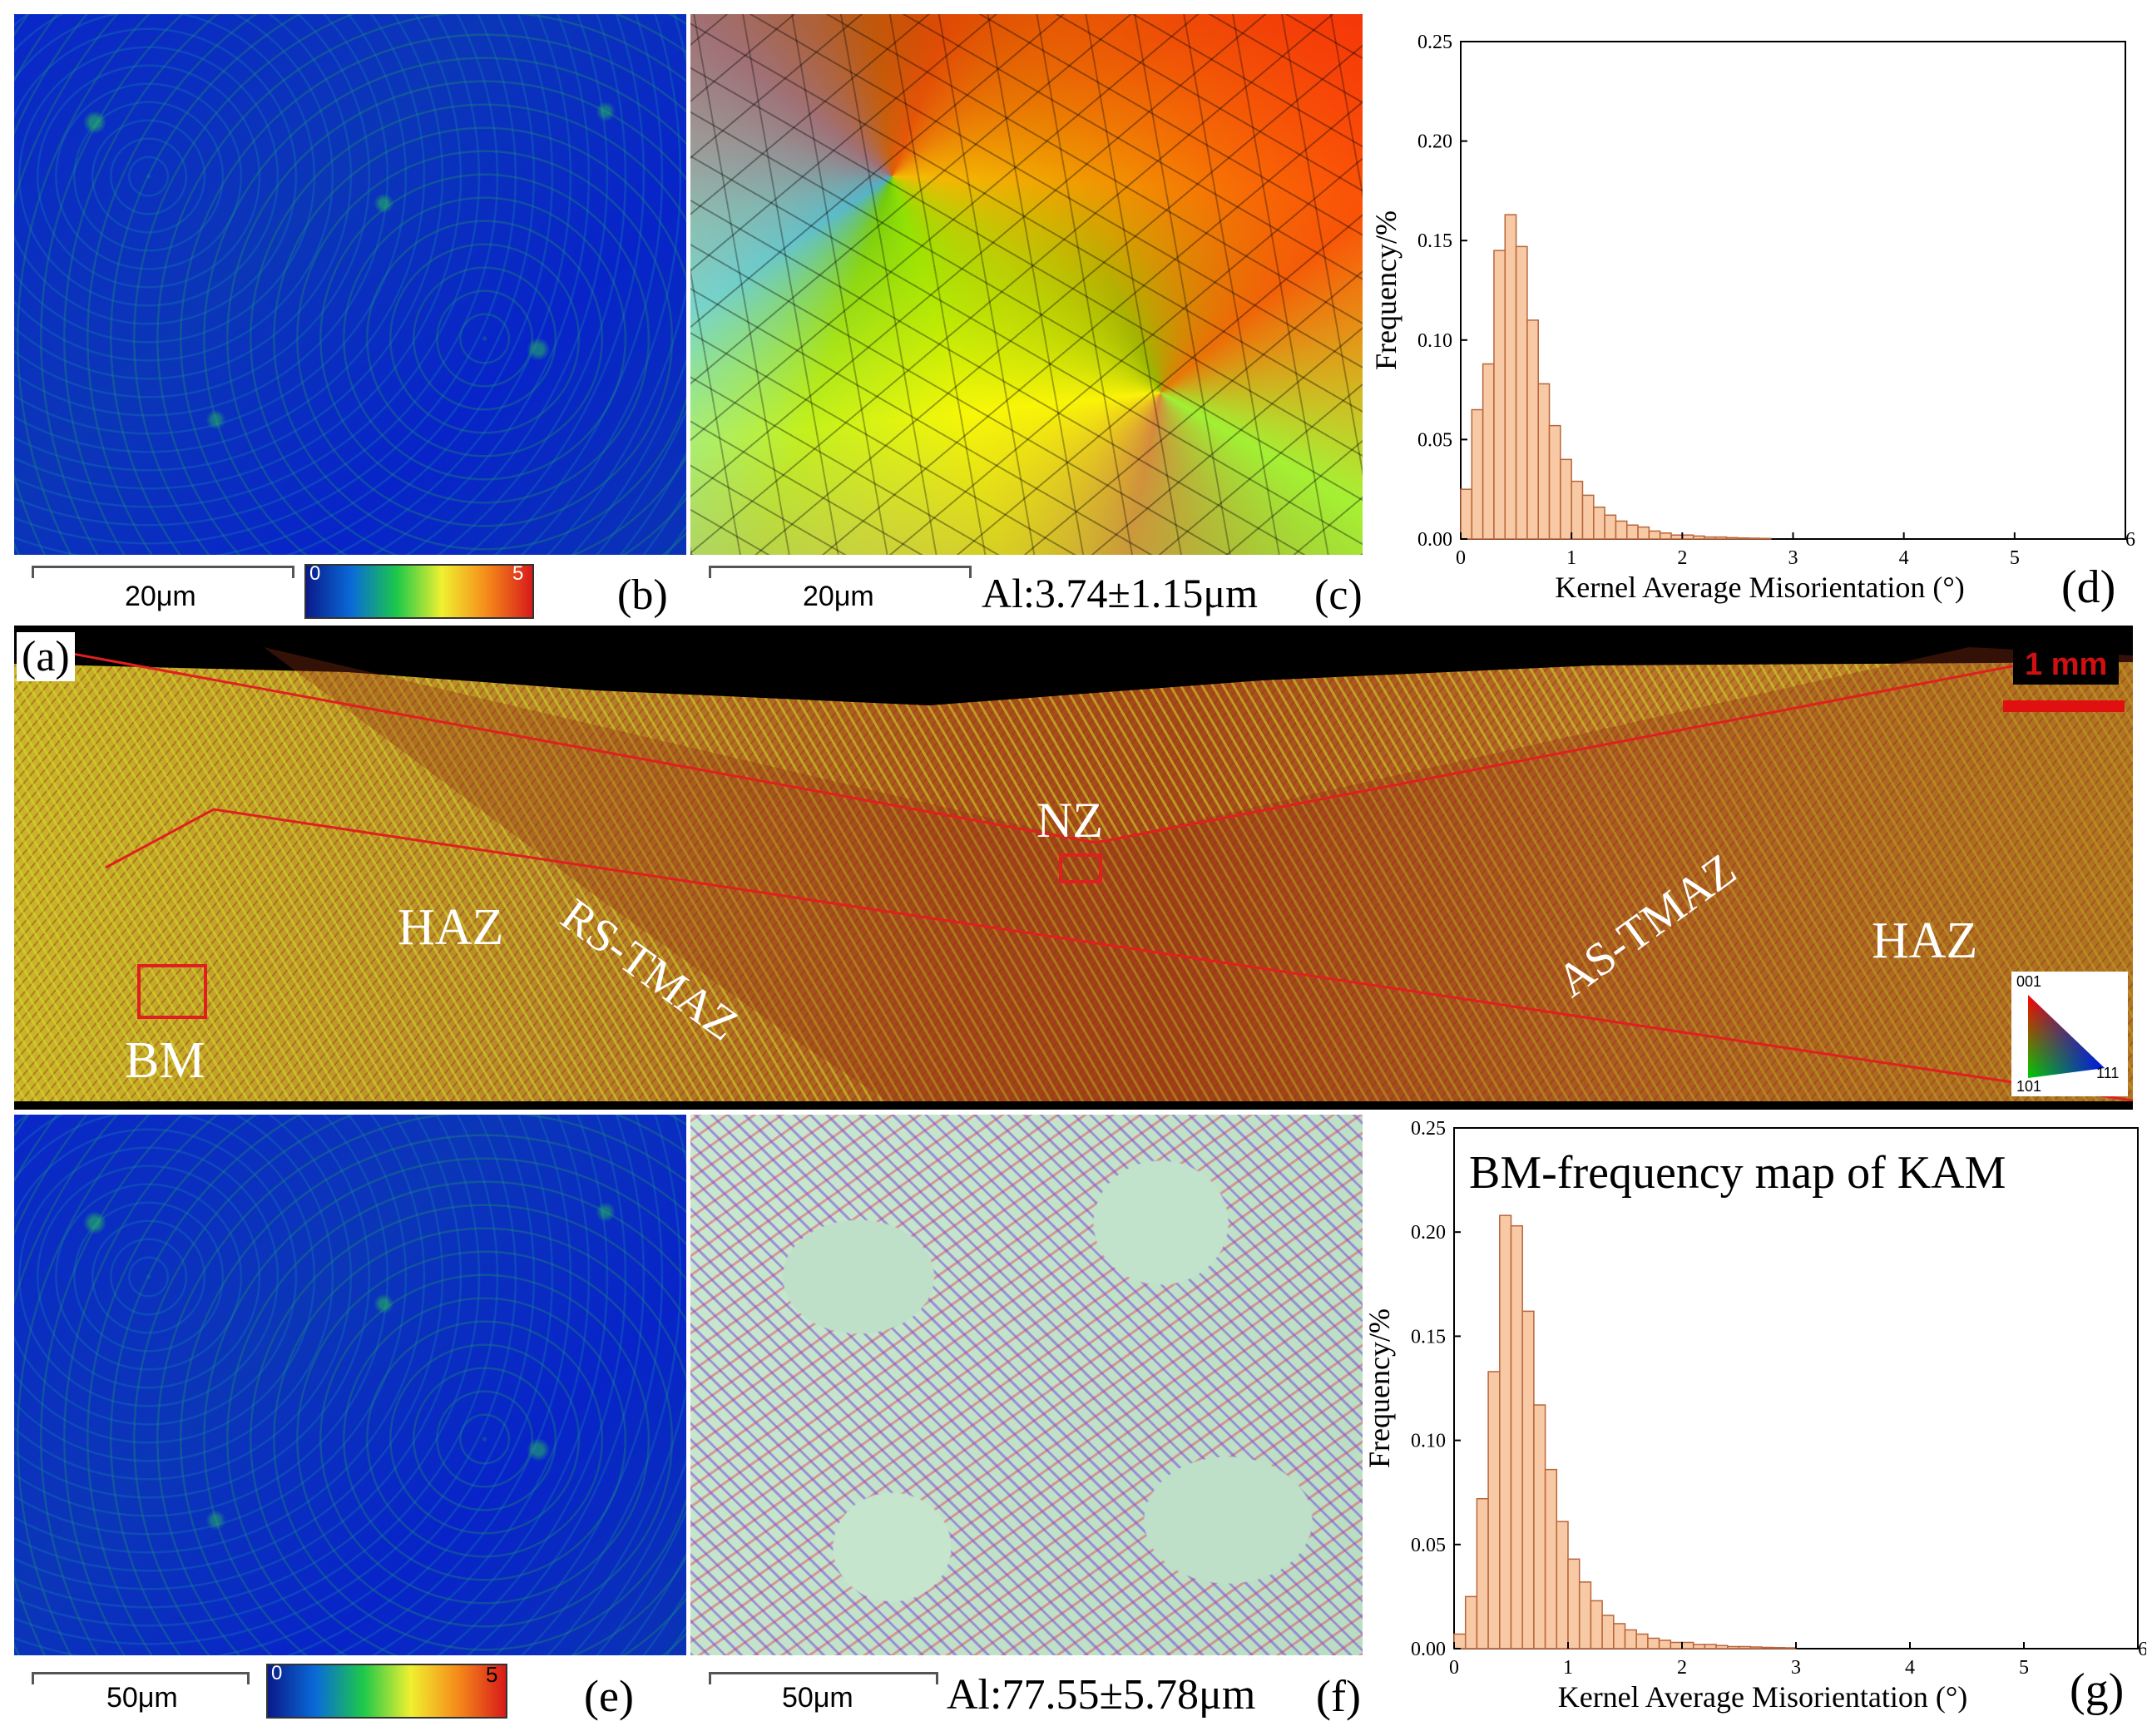  Describe the element at coordinates (142, 1698) in the screenshot. I see `scale-label-e: 50μm` at that location.